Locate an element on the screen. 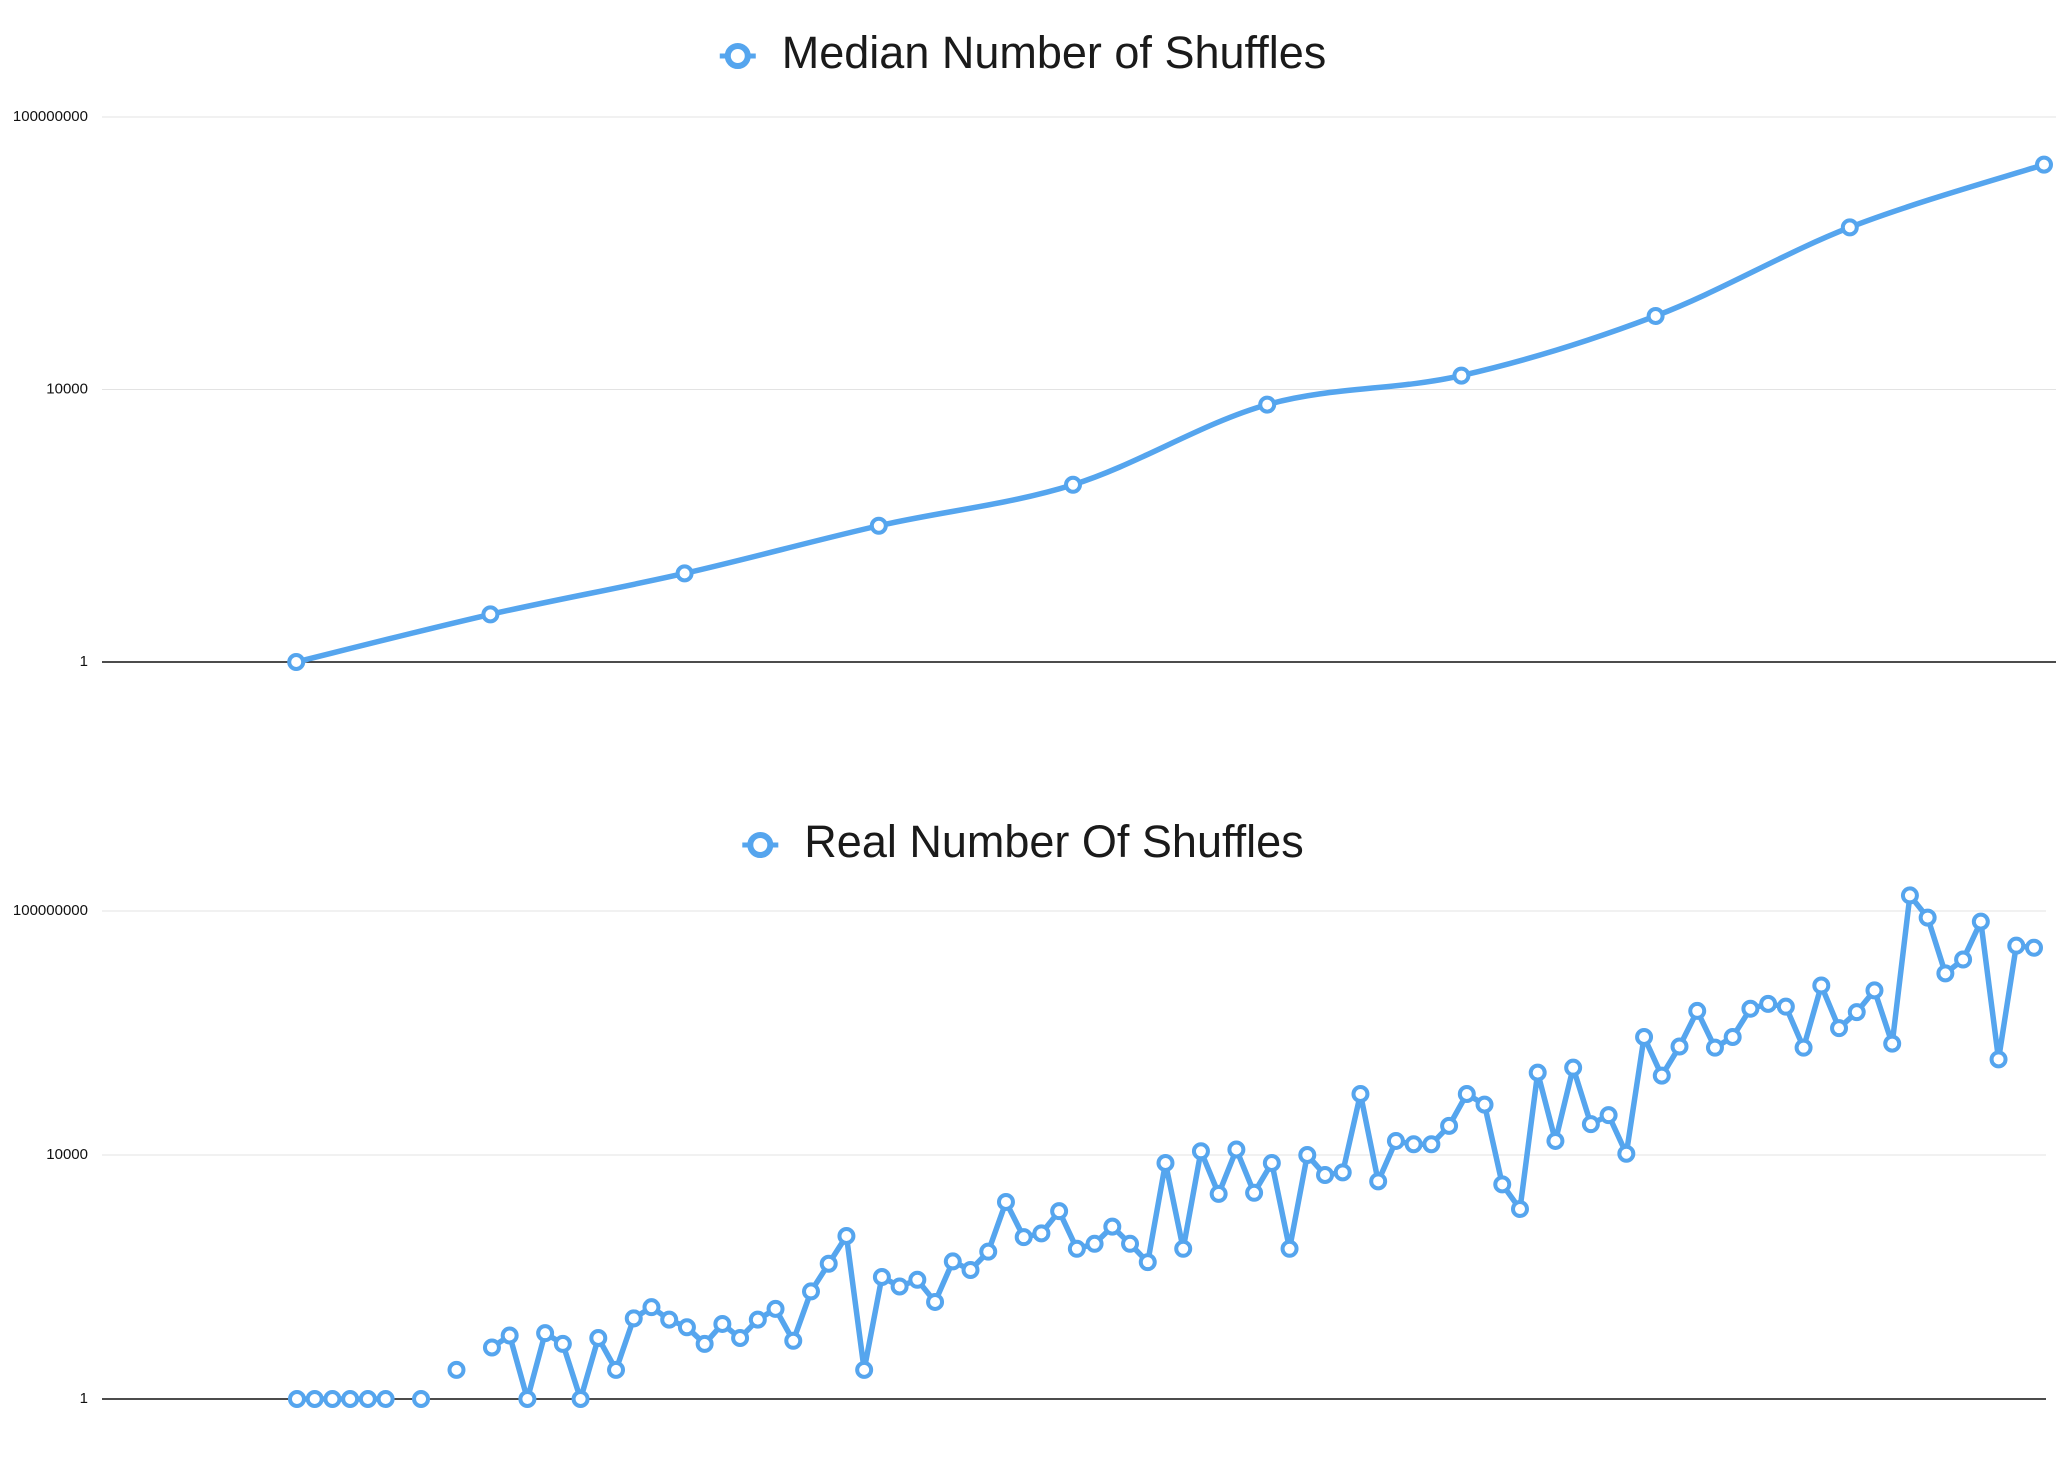  legend-label: Median Number of Shuffles is located at coordinates (1054, 52).